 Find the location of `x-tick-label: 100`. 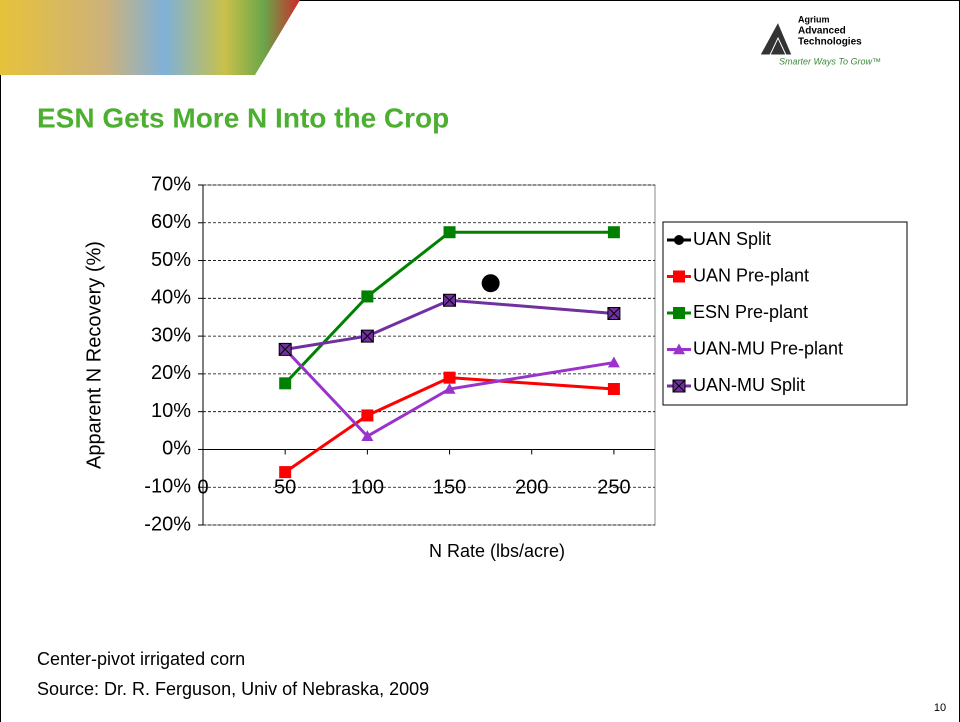

x-tick-label: 100 is located at coordinates (367, 488).